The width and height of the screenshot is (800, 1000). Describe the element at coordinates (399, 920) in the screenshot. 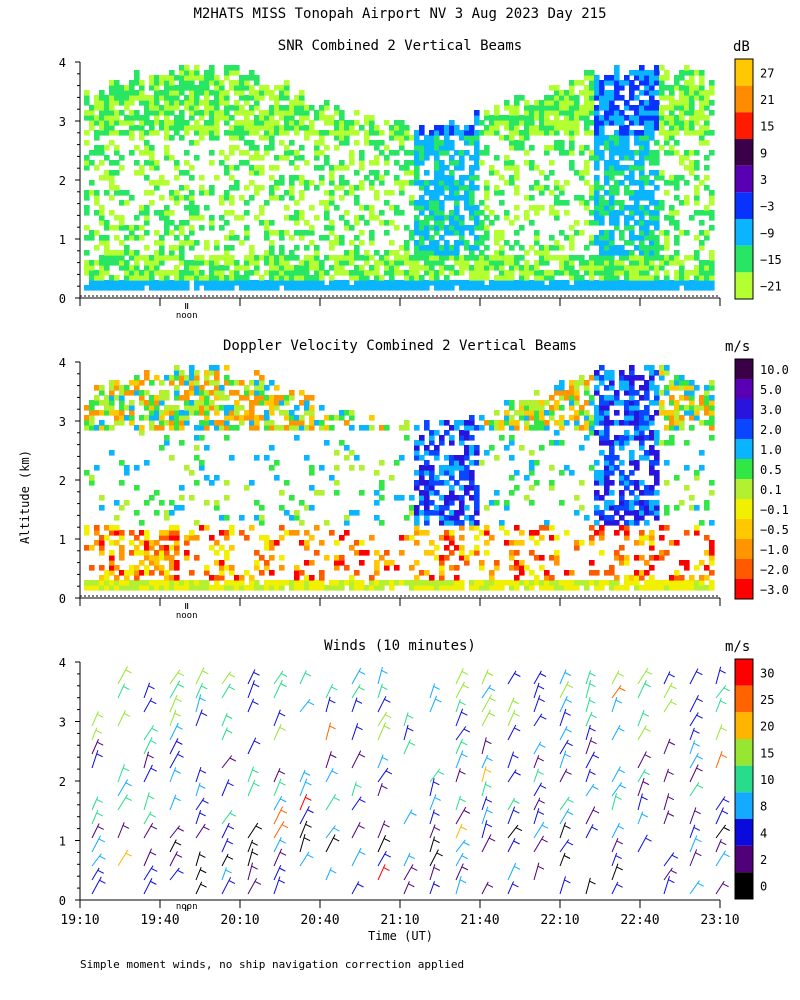

I see `xtick-label: 21:10` at that location.